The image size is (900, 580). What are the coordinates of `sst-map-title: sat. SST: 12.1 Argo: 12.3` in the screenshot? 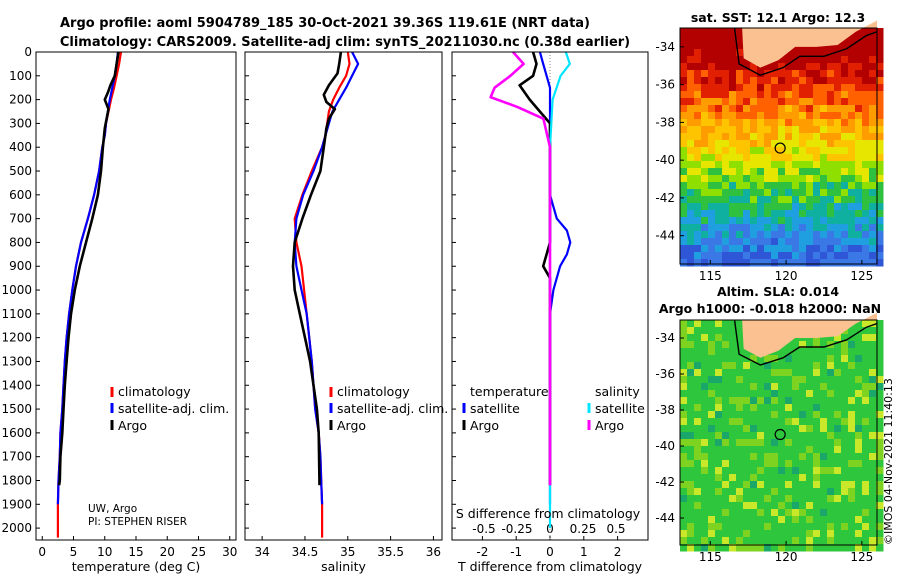 It's located at (778, 17).